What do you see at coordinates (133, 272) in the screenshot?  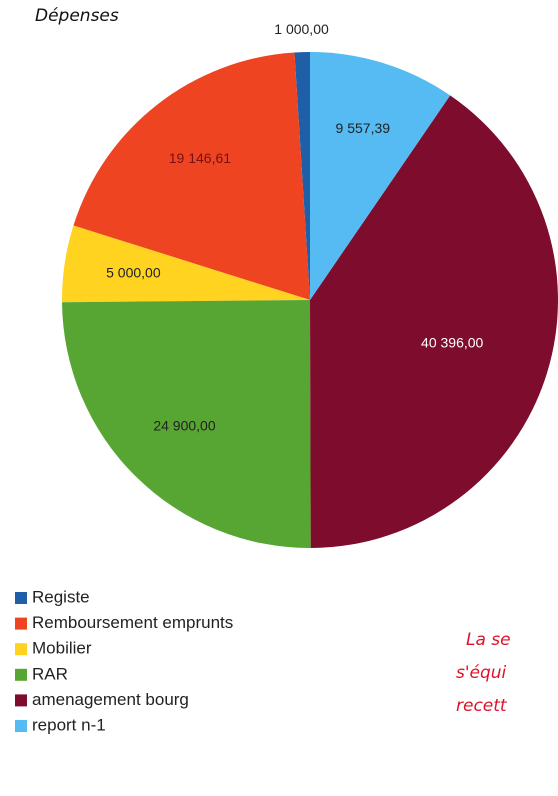 I see `data-label: 5 000,00` at bounding box center [133, 272].